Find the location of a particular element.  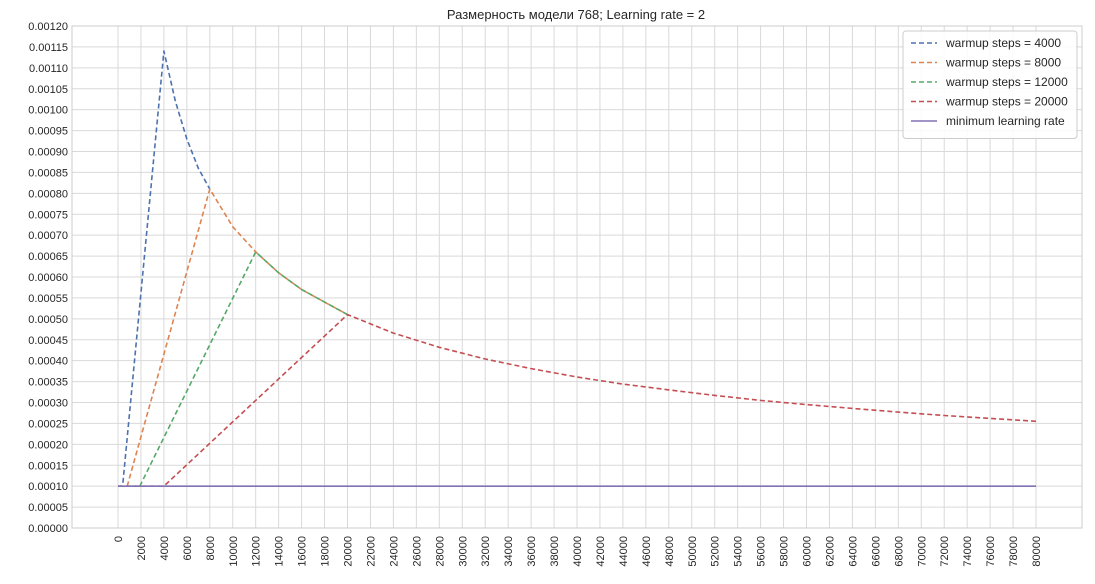

x-tick-label: 38000 is located at coordinates (555, 551).